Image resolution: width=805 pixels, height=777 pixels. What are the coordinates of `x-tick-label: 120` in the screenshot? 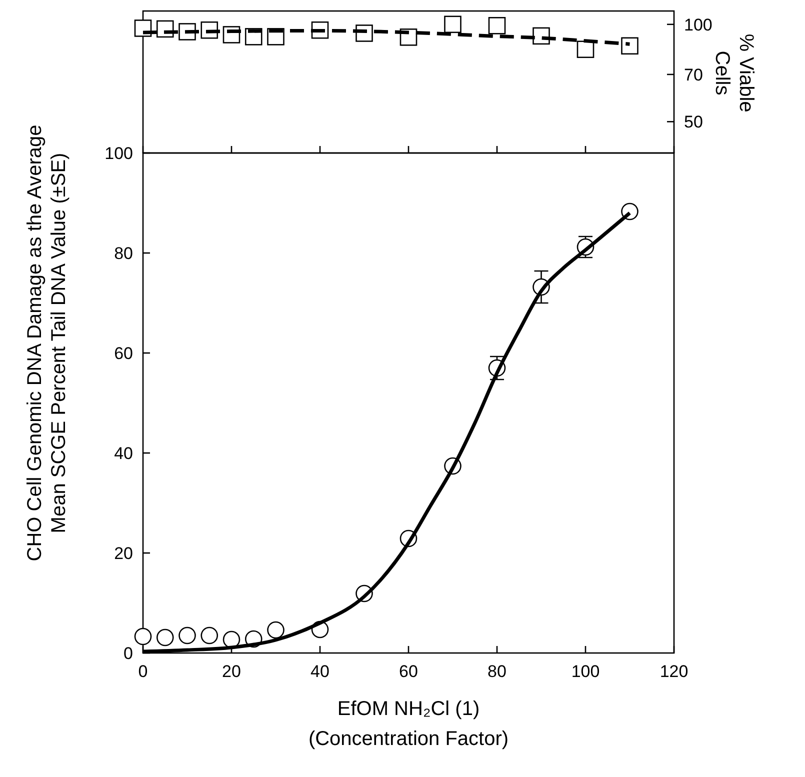 It's located at (674, 671).